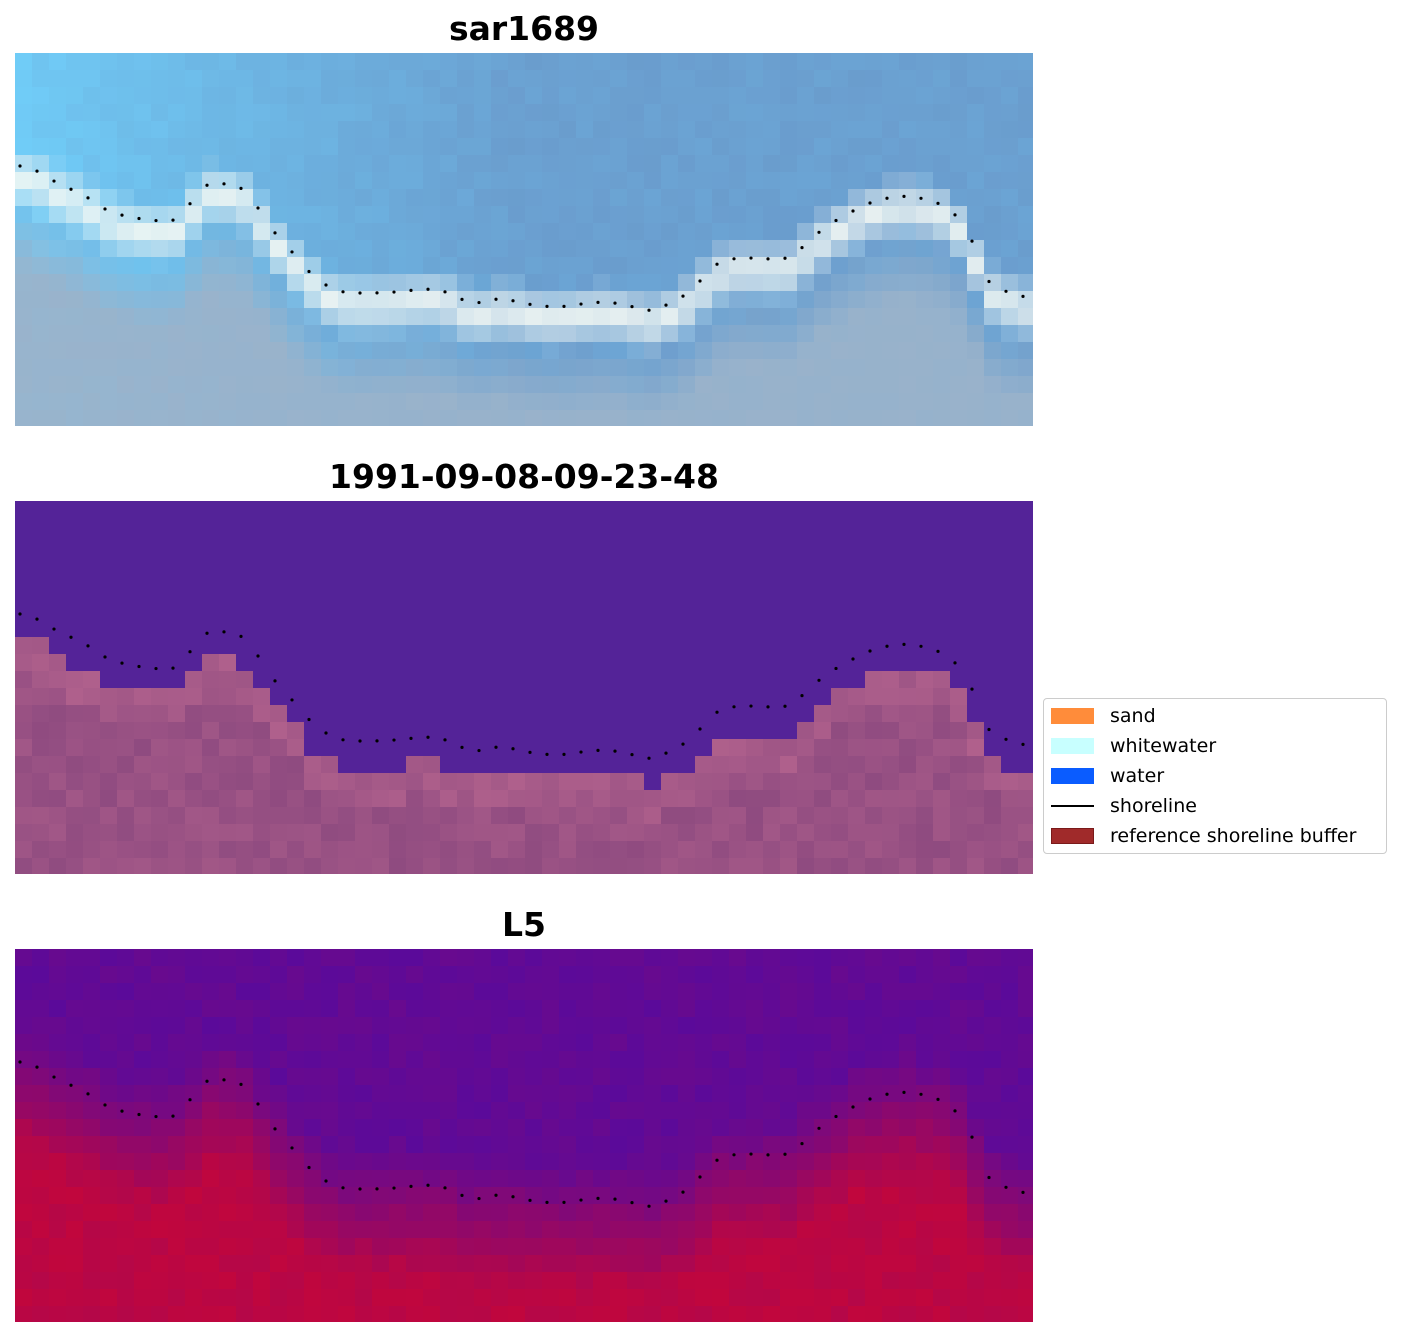 The image size is (1404, 1337). What do you see at coordinates (1103, 716) in the screenshot?
I see `legend-item-sand: sand` at bounding box center [1103, 716].